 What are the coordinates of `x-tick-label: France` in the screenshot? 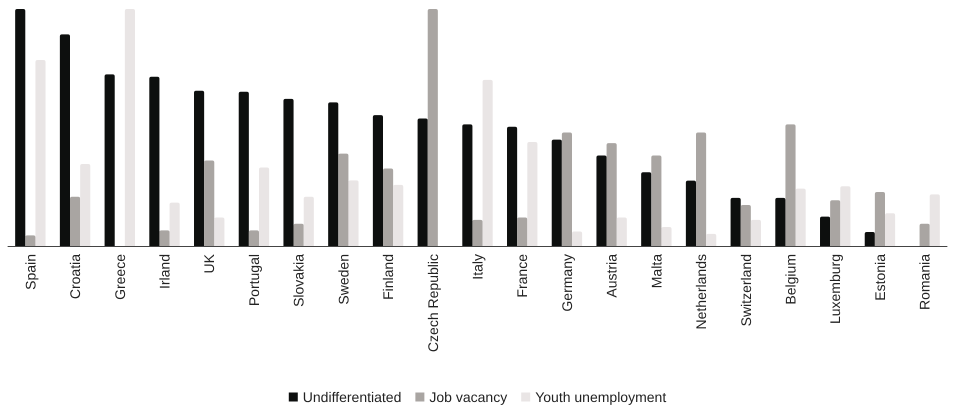 It's located at (522, 276).